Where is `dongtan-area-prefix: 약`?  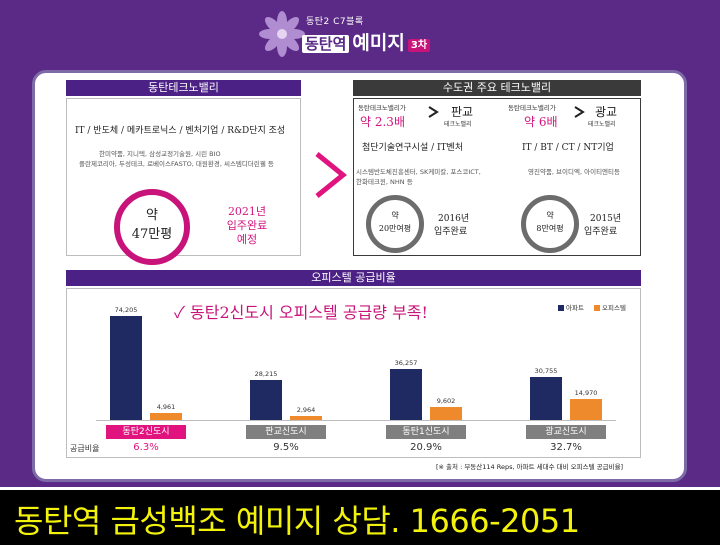
dongtan-area-prefix: 약 is located at coordinates (152, 215).